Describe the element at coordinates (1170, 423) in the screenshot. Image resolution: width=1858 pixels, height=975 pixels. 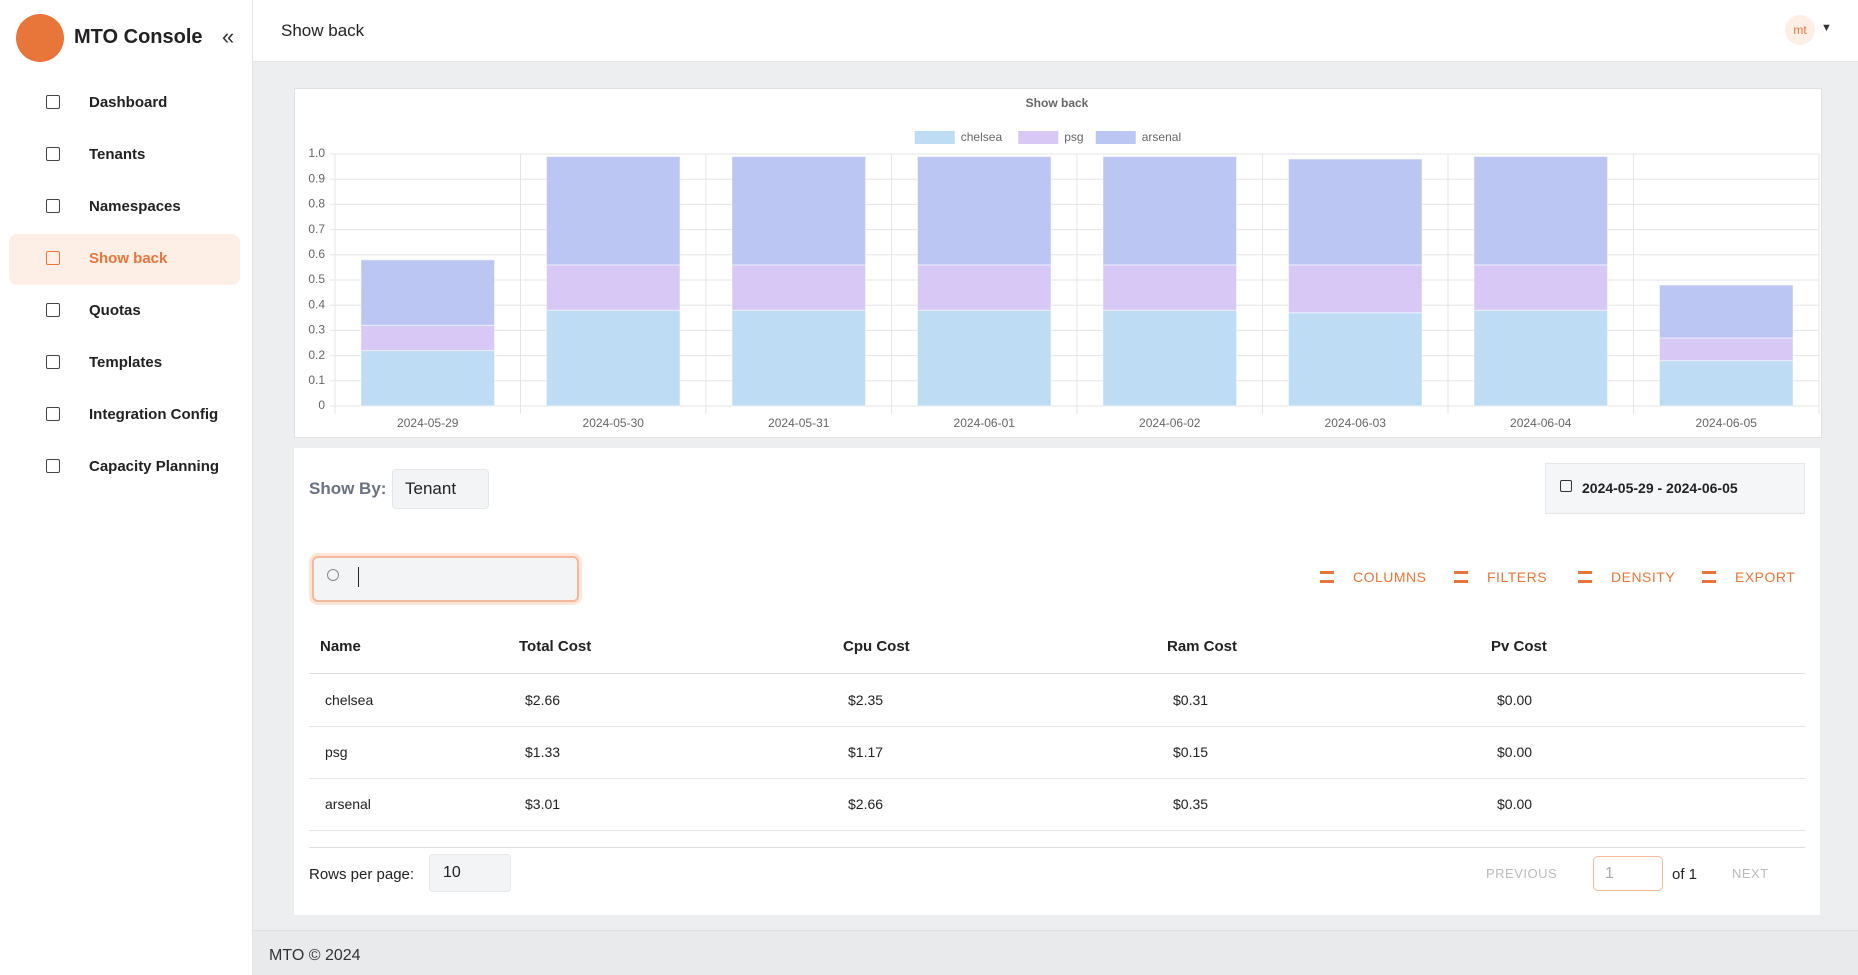
I see `x-tick-label: 2024-06-02` at that location.